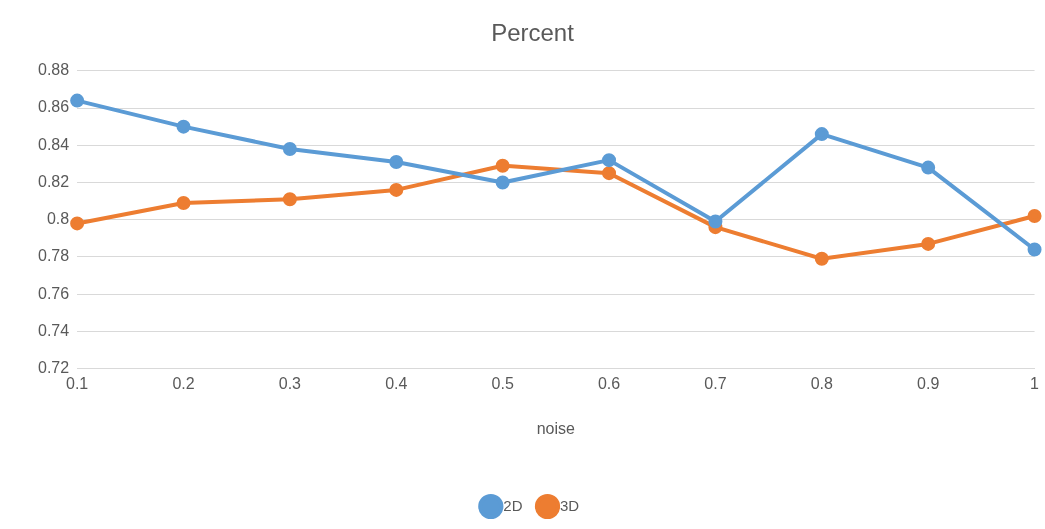 The height and width of the screenshot is (529, 1045). I want to click on y-tick-label: 0.88, so click(54, 70).